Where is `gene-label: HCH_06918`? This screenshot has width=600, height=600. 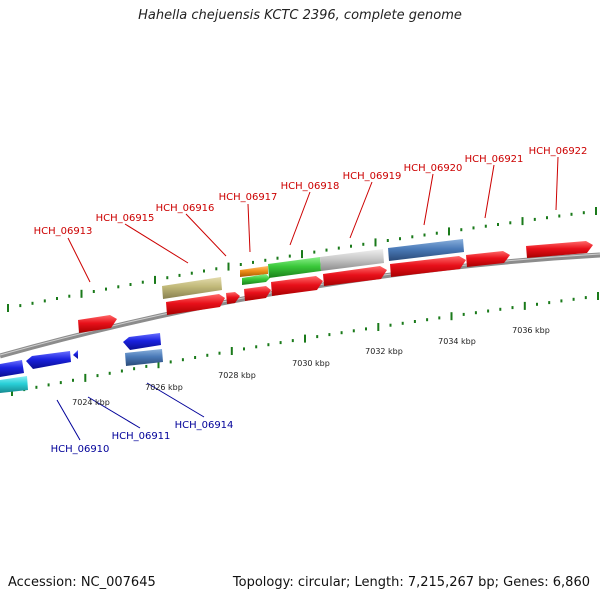 gene-label: HCH_06918 is located at coordinates (310, 186).